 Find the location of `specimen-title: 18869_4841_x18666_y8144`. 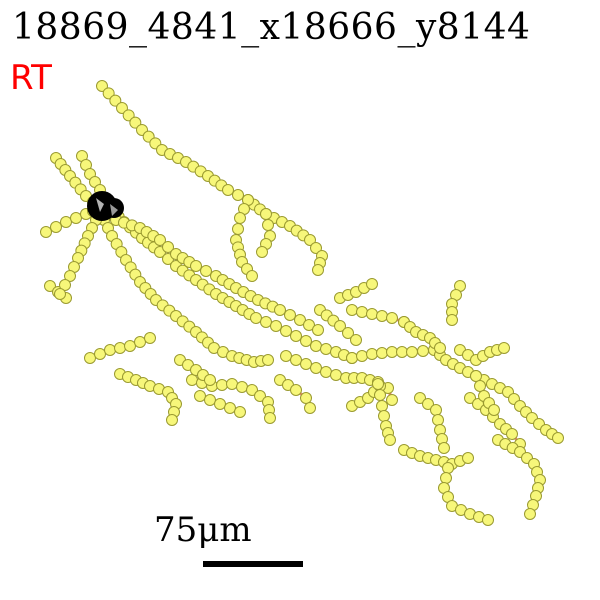

specimen-title: 18869_4841_x18666_y8144 is located at coordinates (271, 27).